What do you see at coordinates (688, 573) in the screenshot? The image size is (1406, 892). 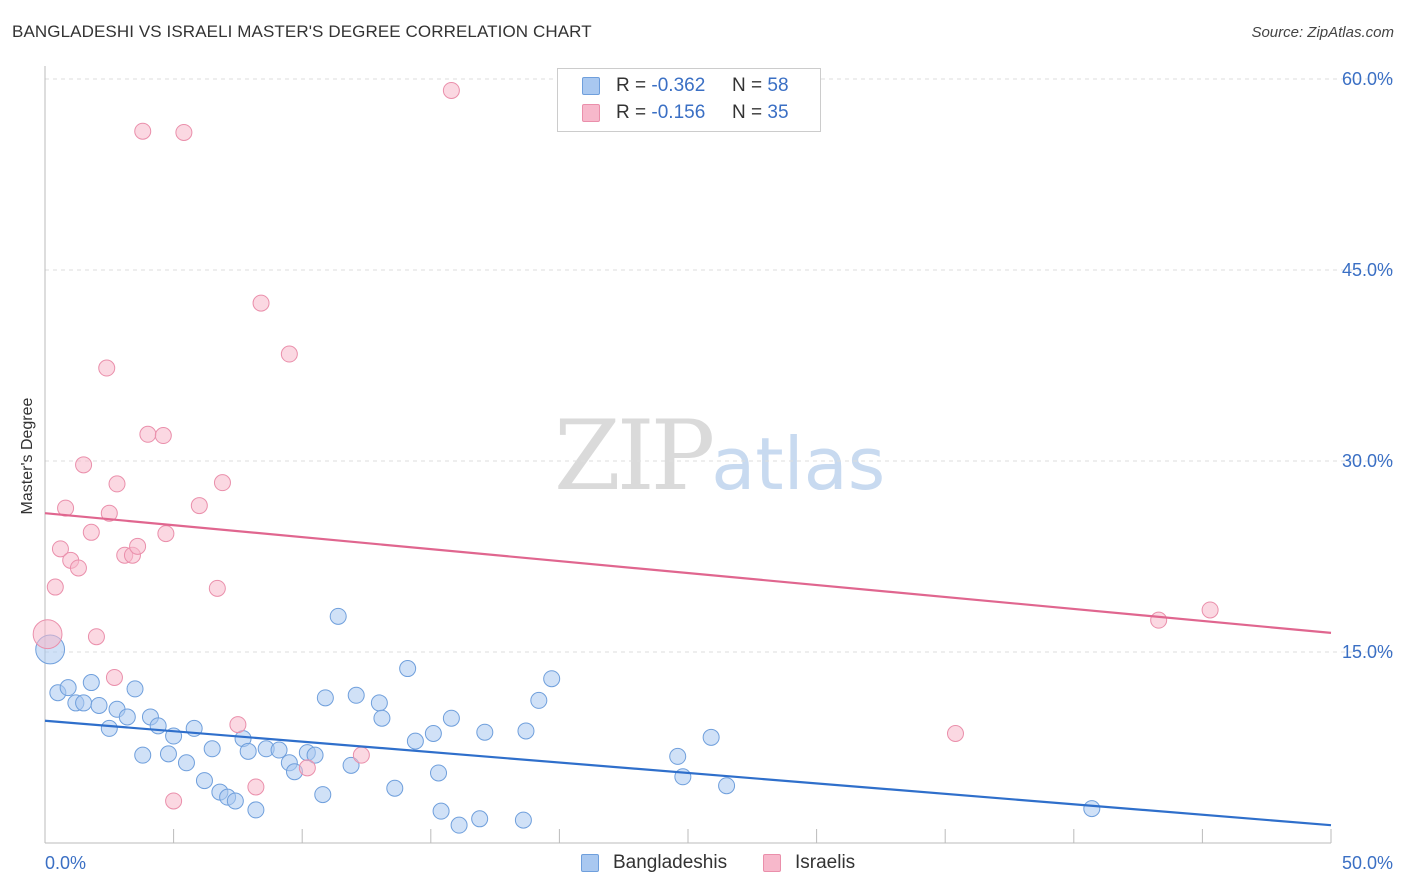 I see `israeli-trend-line` at bounding box center [688, 573].